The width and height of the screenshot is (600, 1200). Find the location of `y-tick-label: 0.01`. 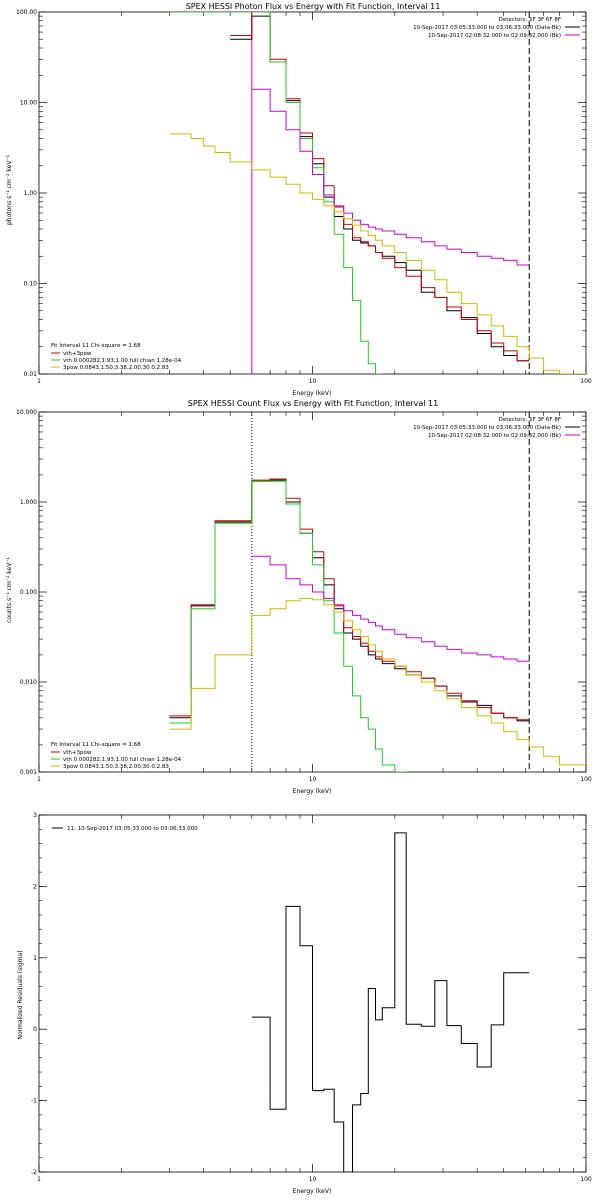

y-tick-label: 0.01 is located at coordinates (31, 374).